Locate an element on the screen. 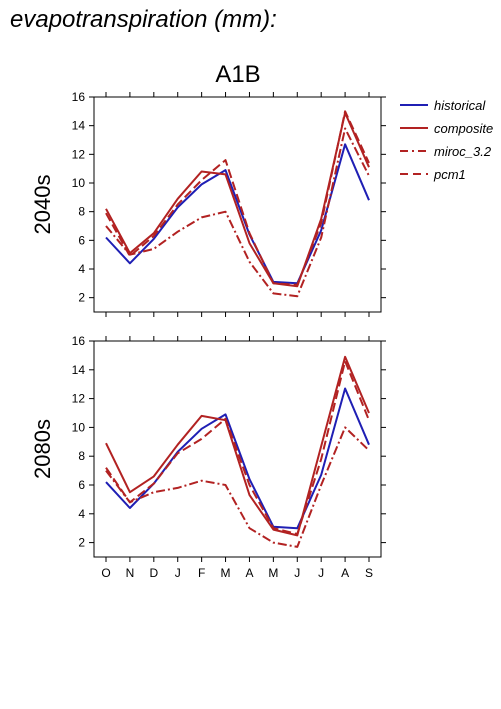 This screenshot has width=501, height=709. series-line-composite is located at coordinates (237, 446).